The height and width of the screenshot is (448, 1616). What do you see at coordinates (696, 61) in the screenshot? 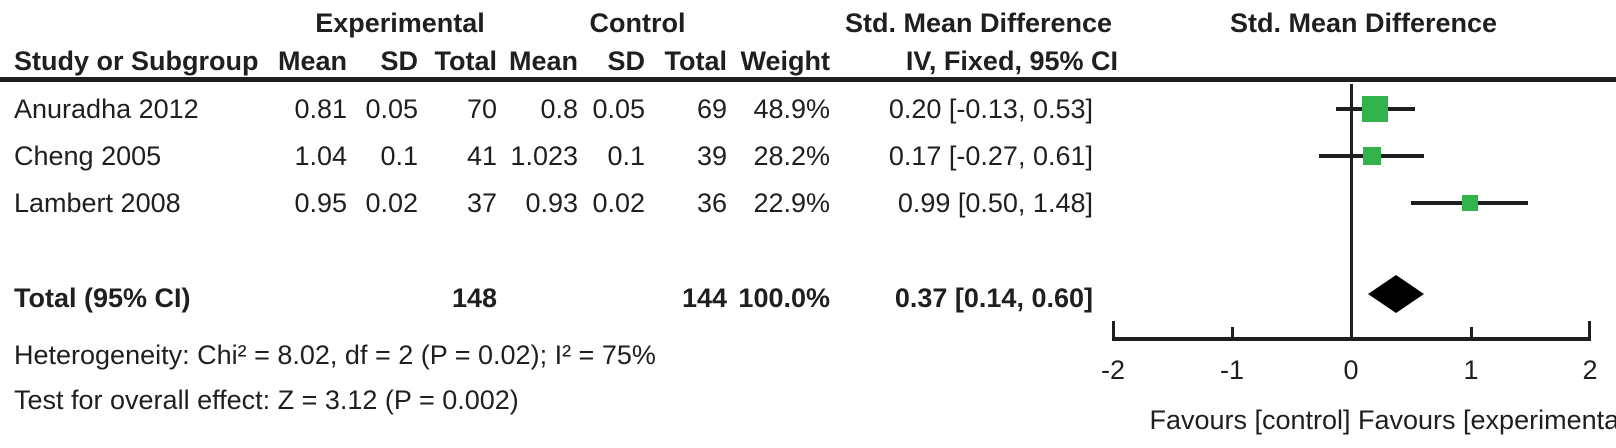
I see `col-header-total-control: Total` at bounding box center [696, 61].